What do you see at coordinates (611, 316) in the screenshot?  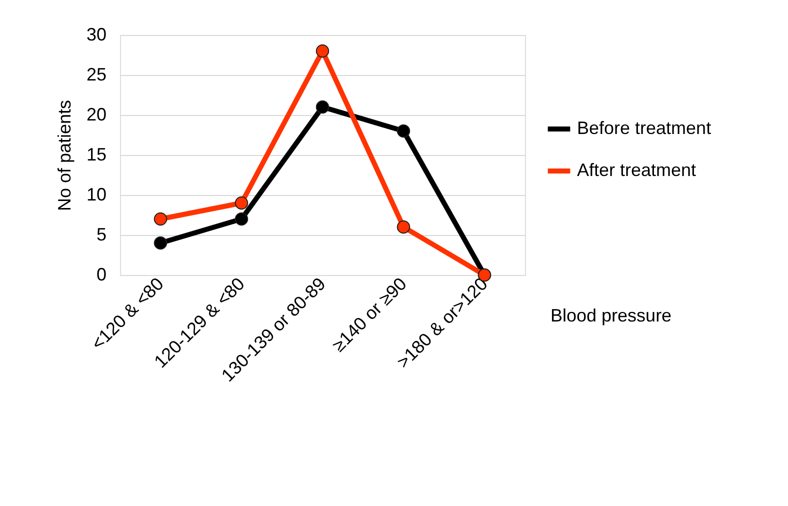 I see `x-axis-title: Blood pressure` at bounding box center [611, 316].